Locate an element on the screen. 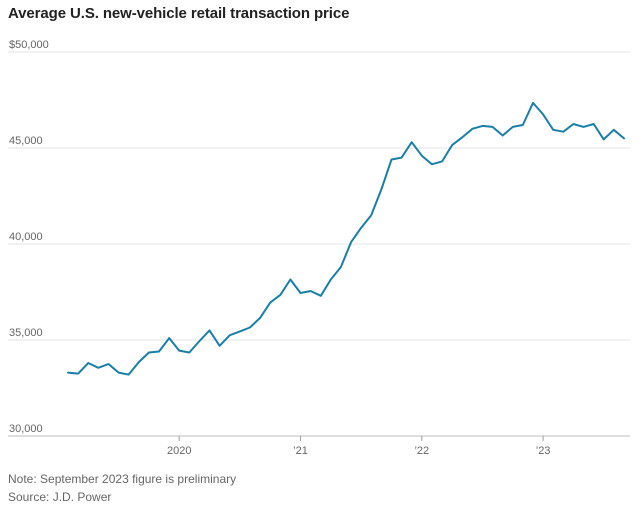 The height and width of the screenshot is (512, 644). y-tick-label: 35,000 is located at coordinates (26, 333).